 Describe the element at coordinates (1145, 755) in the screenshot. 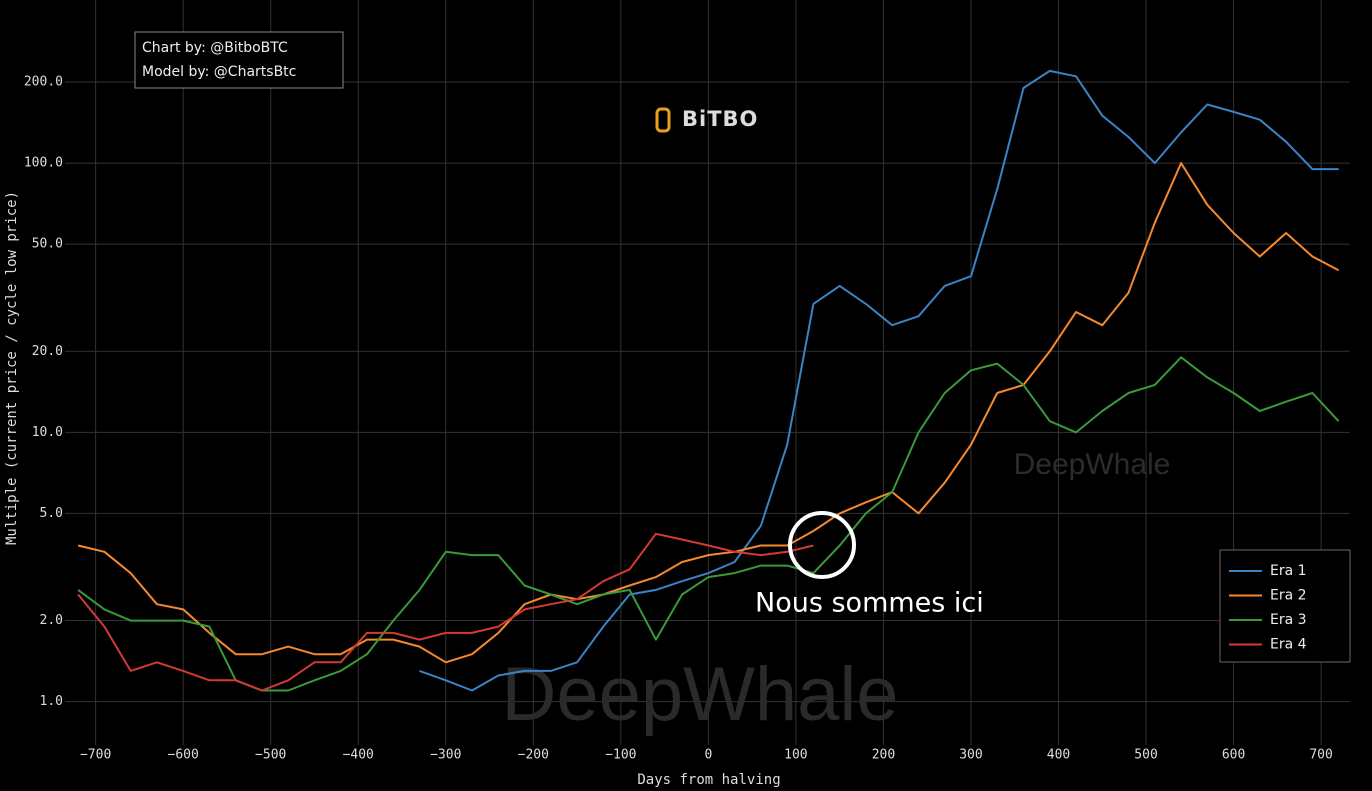

I see `x-tick-label: 500` at that location.